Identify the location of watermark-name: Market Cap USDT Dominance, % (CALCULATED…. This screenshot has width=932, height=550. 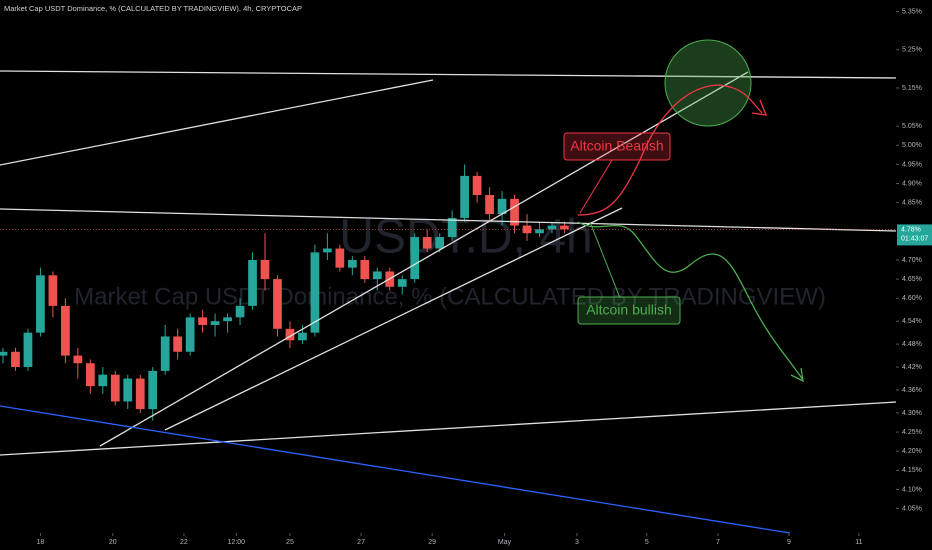
(450, 296).